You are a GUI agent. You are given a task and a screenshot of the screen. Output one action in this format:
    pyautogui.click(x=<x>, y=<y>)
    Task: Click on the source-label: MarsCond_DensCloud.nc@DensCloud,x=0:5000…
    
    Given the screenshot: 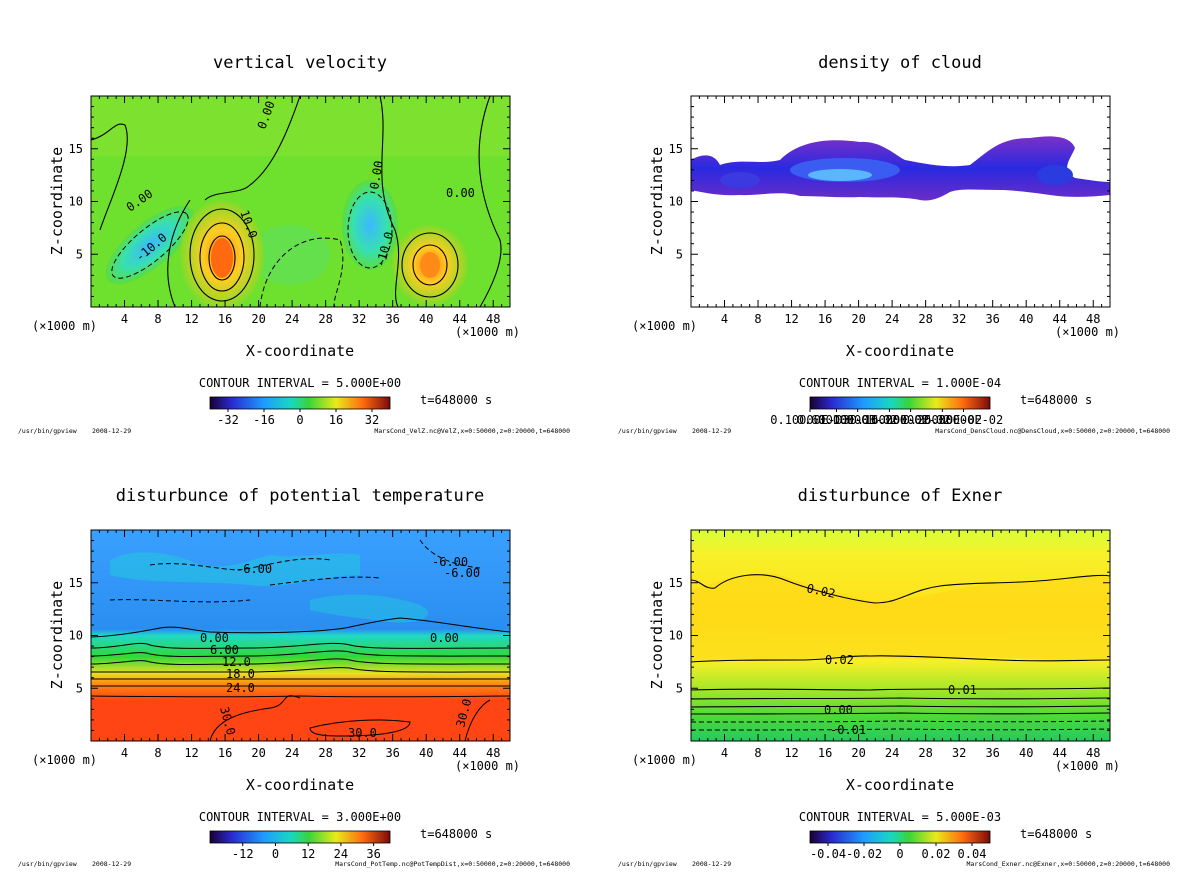 What is the action you would take?
    pyautogui.click(x=1052, y=431)
    